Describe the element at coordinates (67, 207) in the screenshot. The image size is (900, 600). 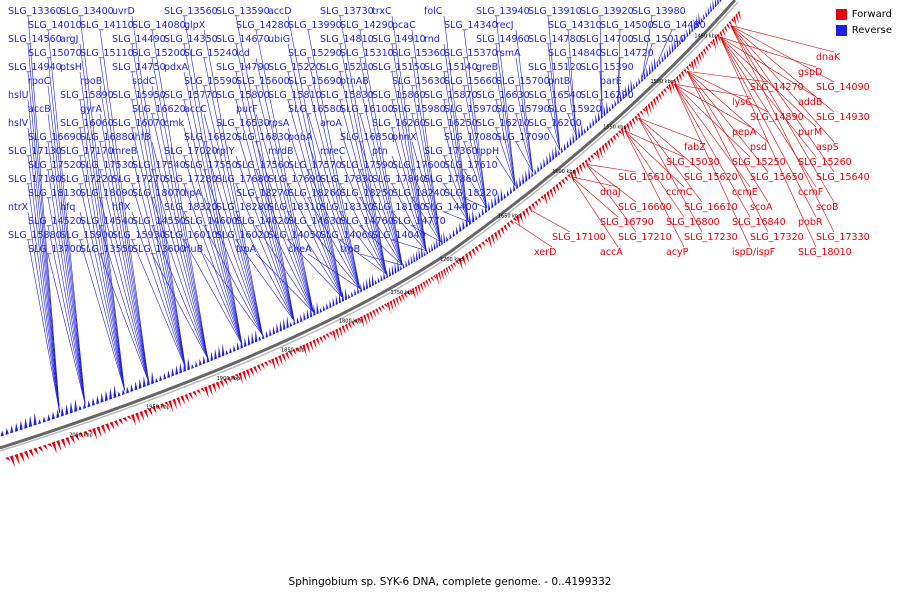
I see `reverse-gene-label: hfq` at that location.